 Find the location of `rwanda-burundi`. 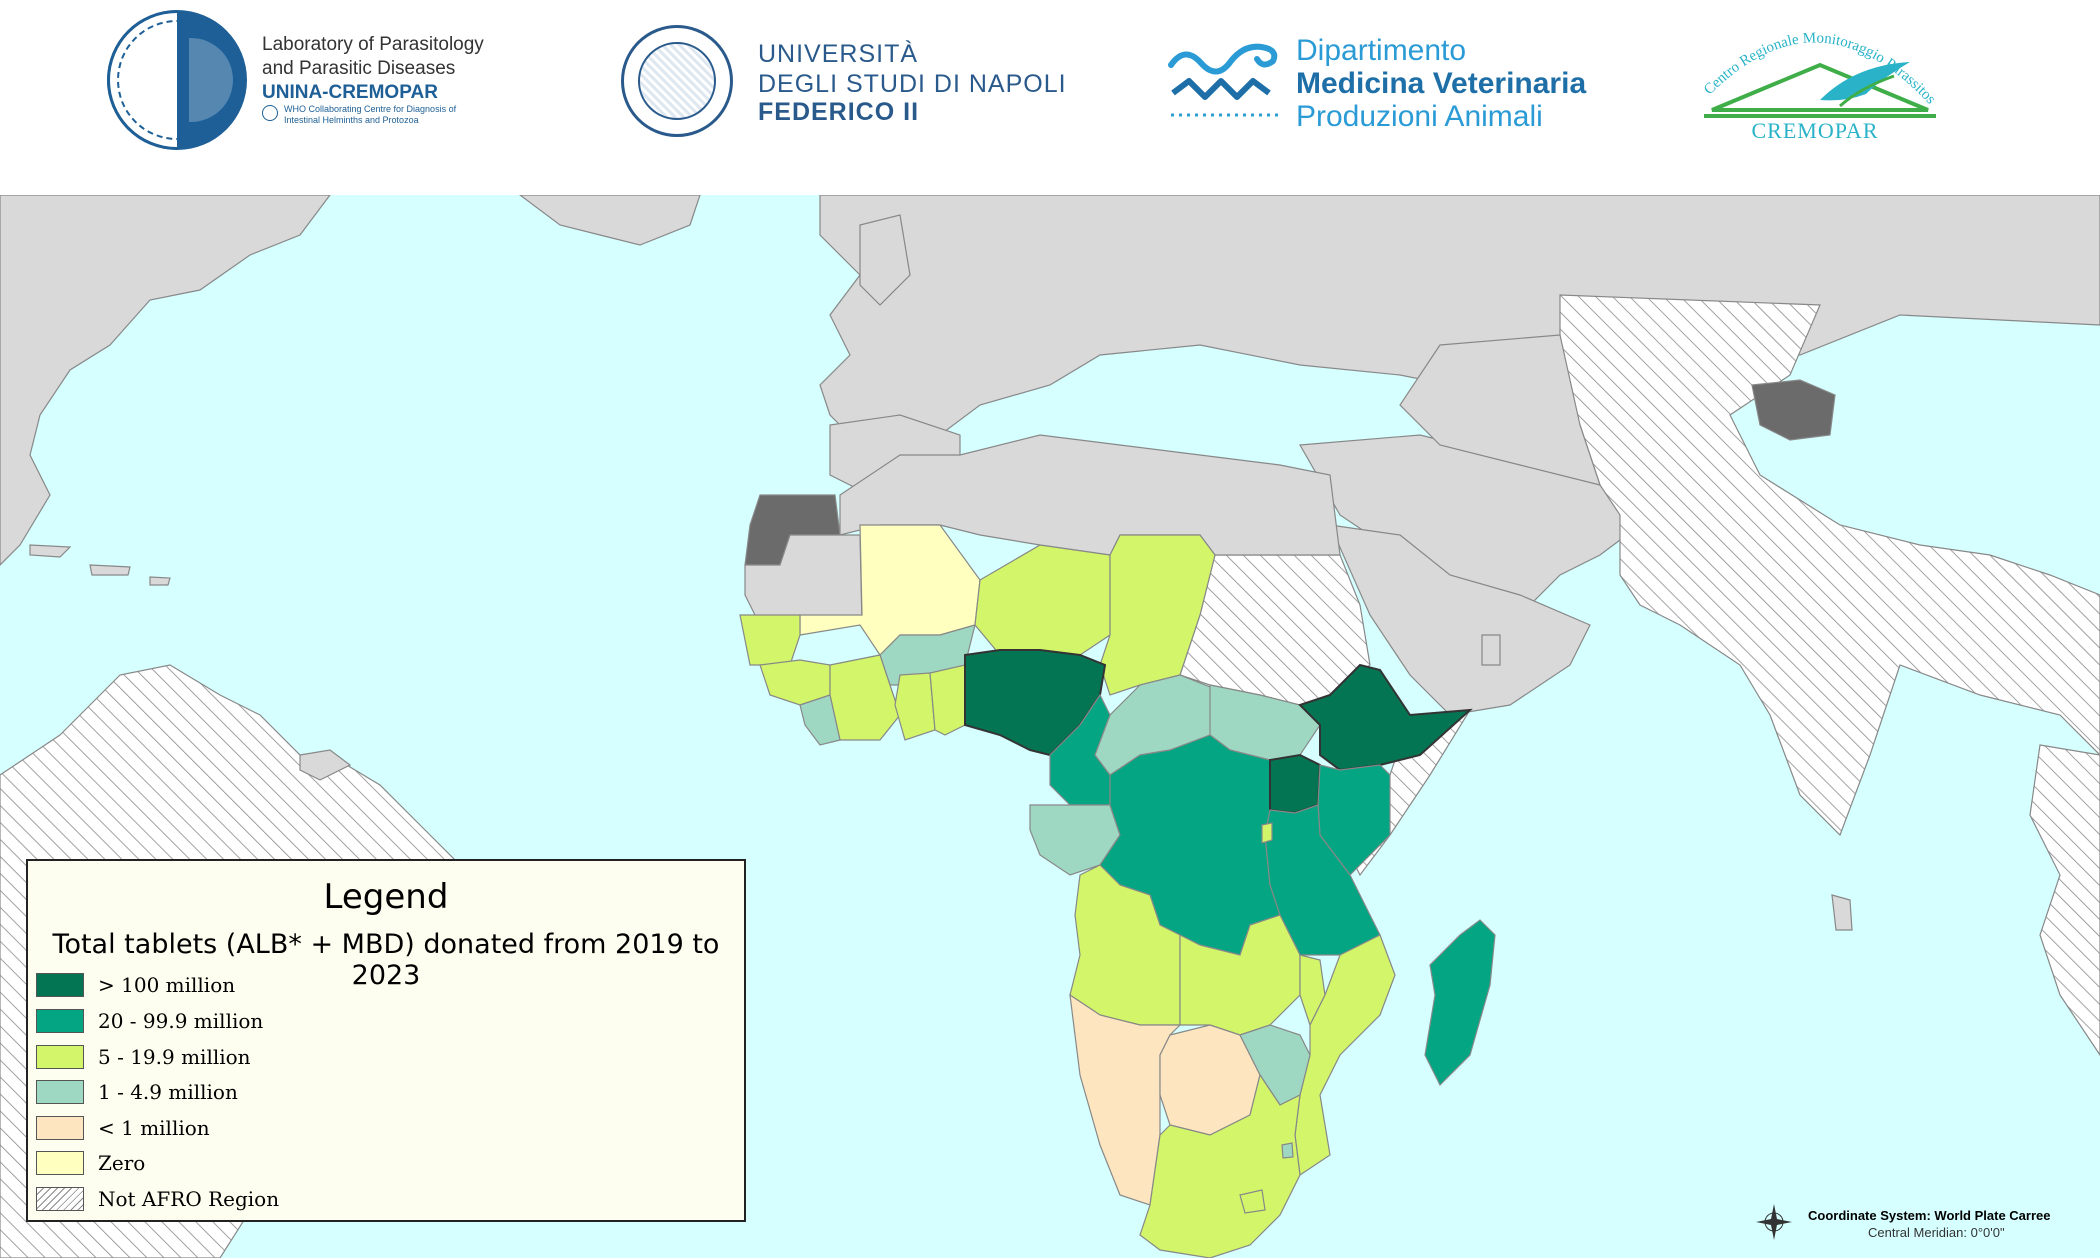

rwanda-burundi is located at coordinates (1267, 833).